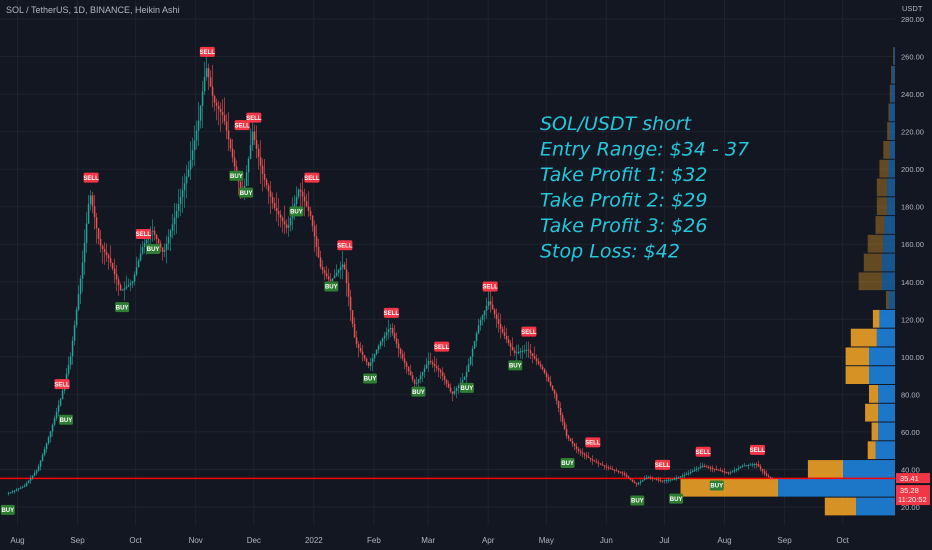  What do you see at coordinates (370, 380) in the screenshot?
I see `signal-label-text: BUY` at bounding box center [370, 380].